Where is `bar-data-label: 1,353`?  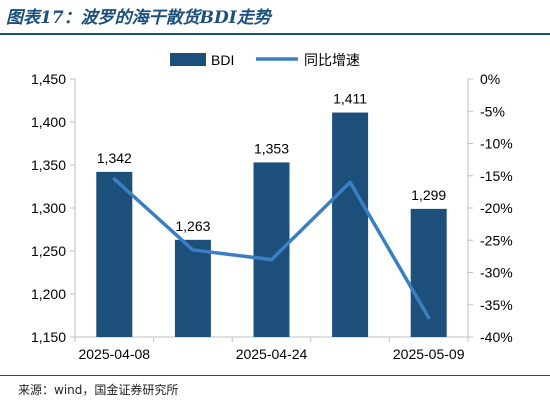 bar-data-label: 1,353 is located at coordinates (271, 148).